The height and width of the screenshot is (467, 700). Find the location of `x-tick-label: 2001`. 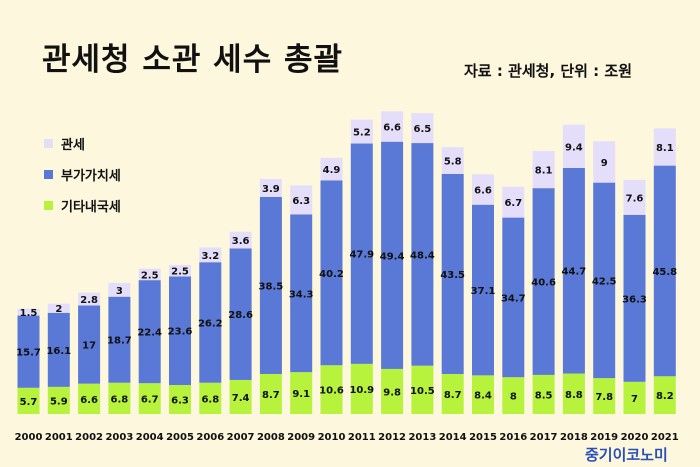

x-tick-label: 2001 is located at coordinates (59, 437).